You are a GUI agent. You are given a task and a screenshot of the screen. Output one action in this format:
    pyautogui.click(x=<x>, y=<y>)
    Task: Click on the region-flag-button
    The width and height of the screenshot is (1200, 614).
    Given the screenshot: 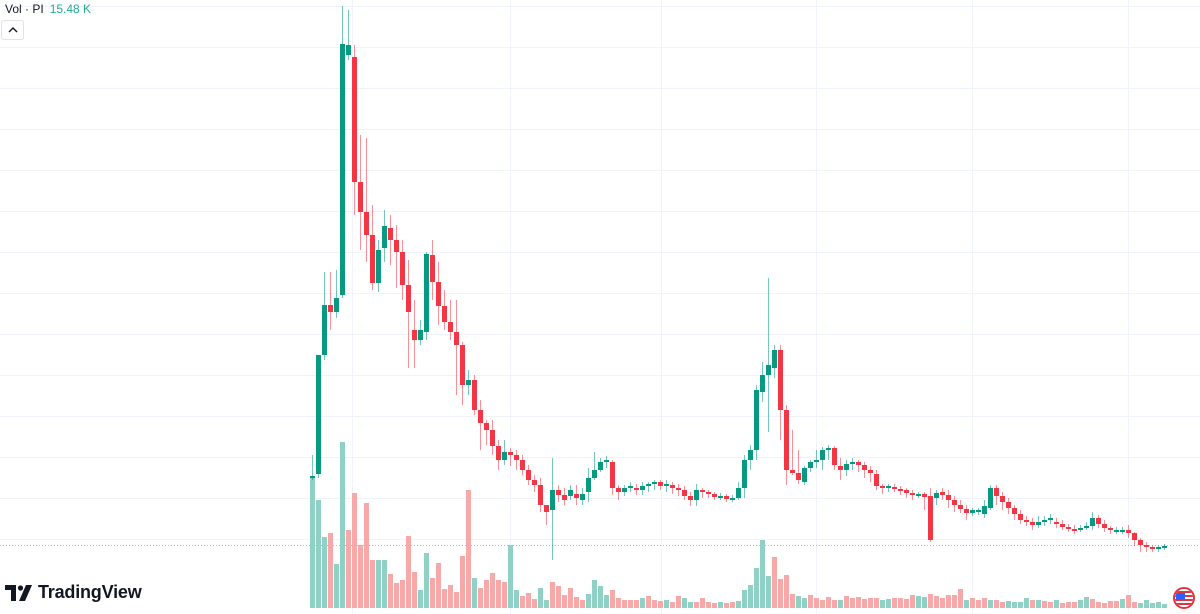 What is the action you would take?
    pyautogui.click(x=1184, y=598)
    